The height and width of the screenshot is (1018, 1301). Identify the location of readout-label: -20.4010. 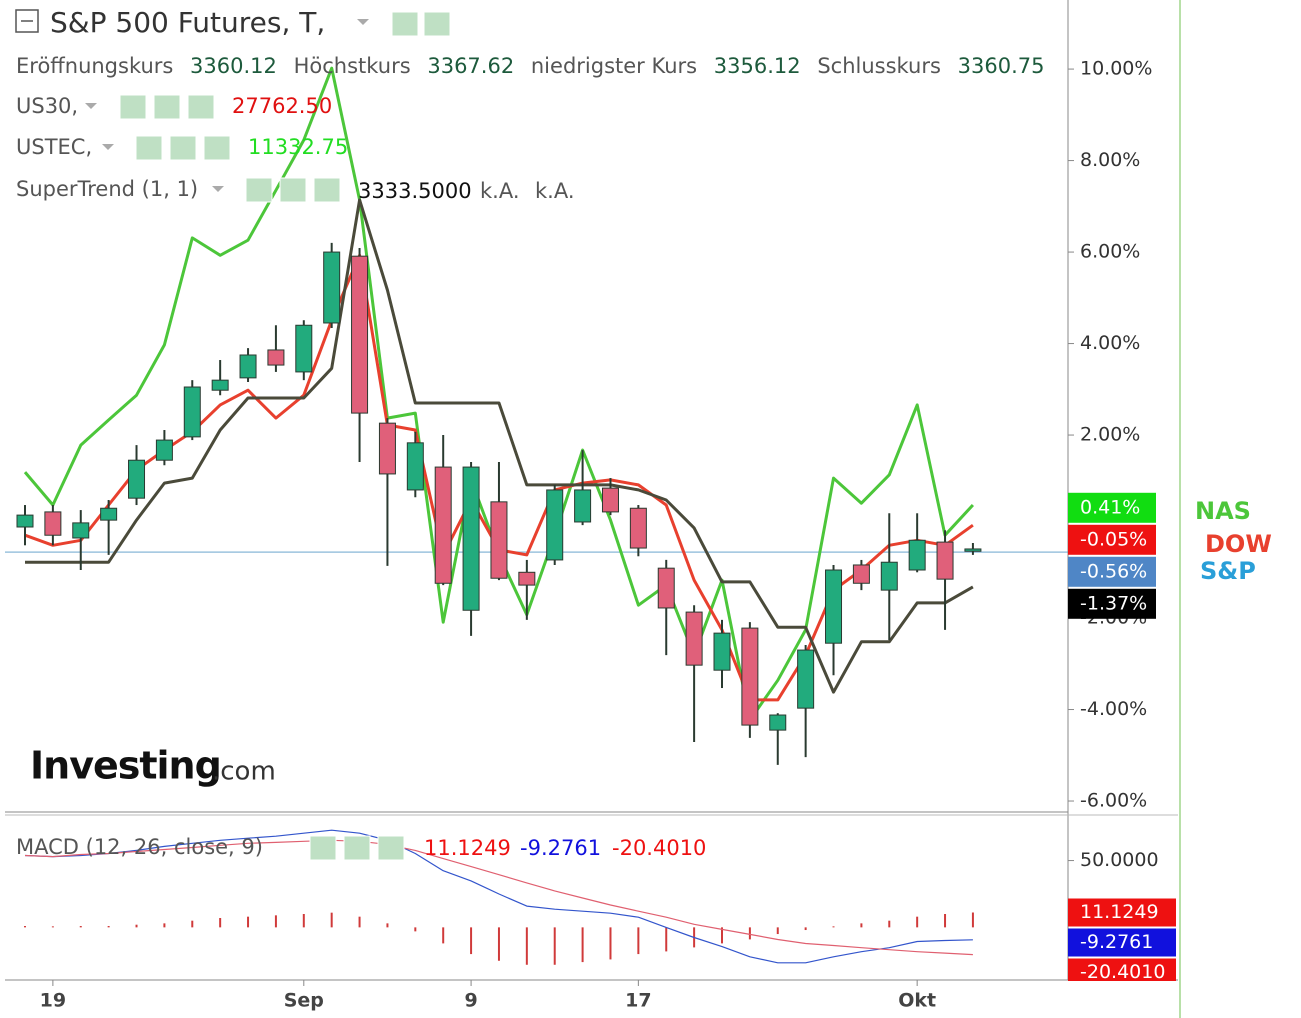
(1122, 972).